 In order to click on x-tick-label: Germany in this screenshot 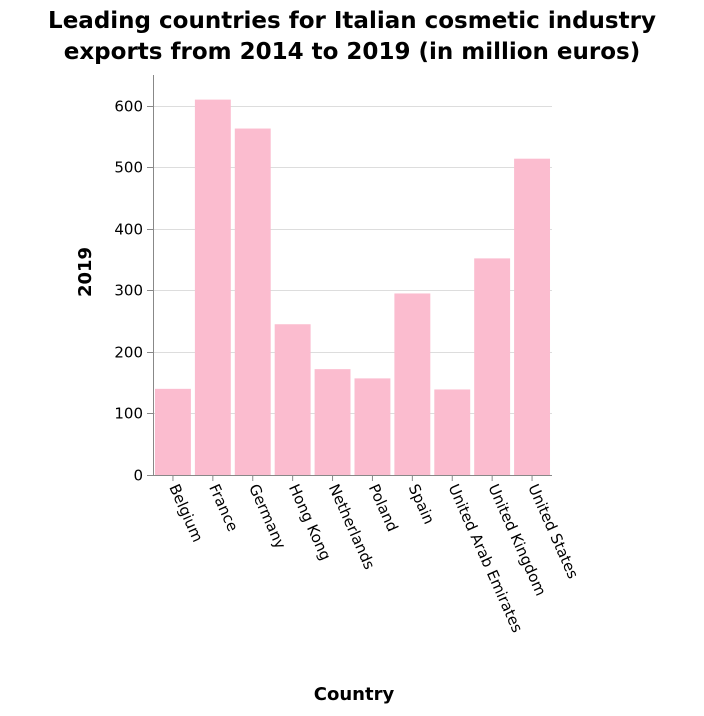, I will do `click(267, 516)`.